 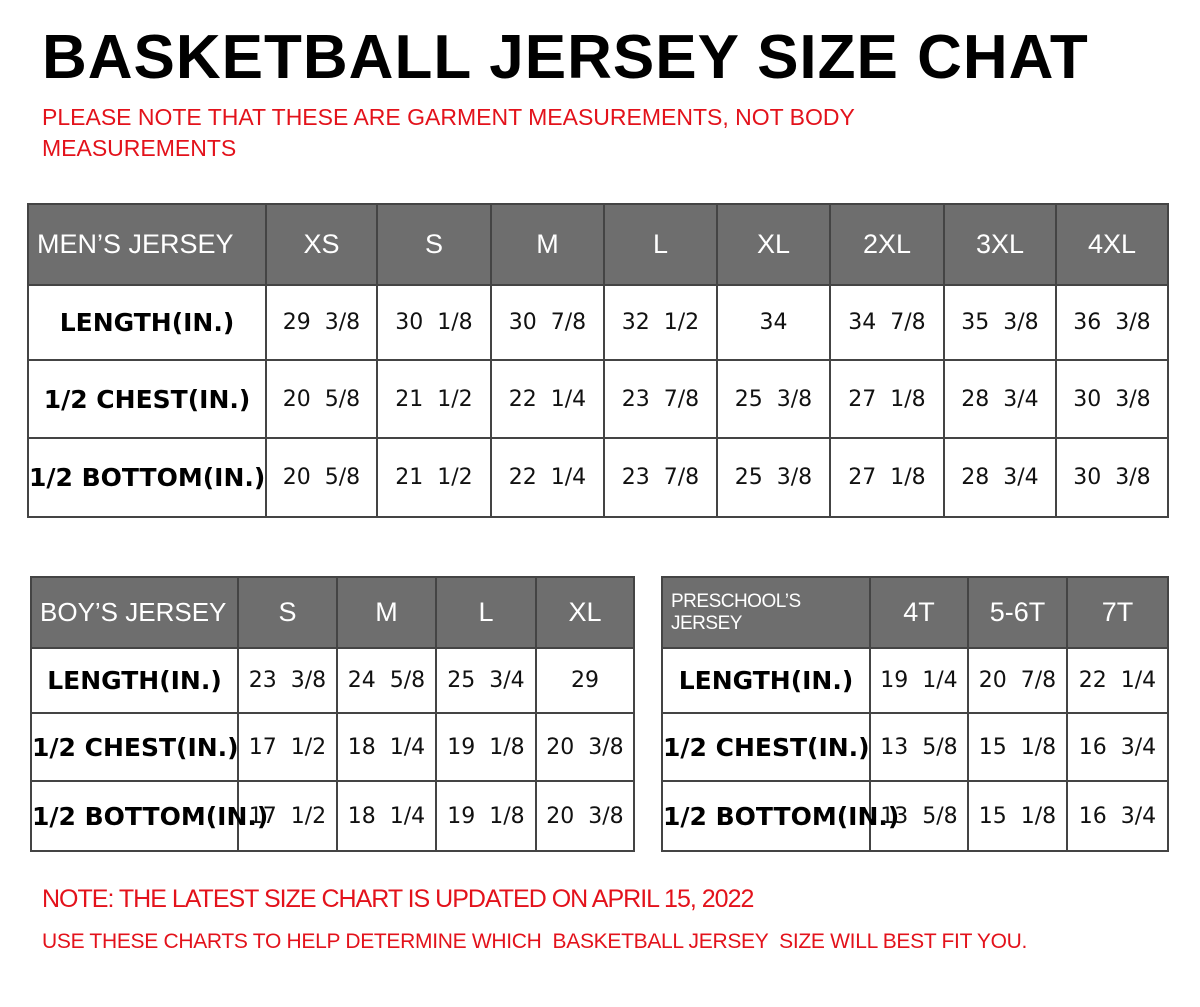 I want to click on measurement-value: 35 3/8, so click(x=1000, y=322).